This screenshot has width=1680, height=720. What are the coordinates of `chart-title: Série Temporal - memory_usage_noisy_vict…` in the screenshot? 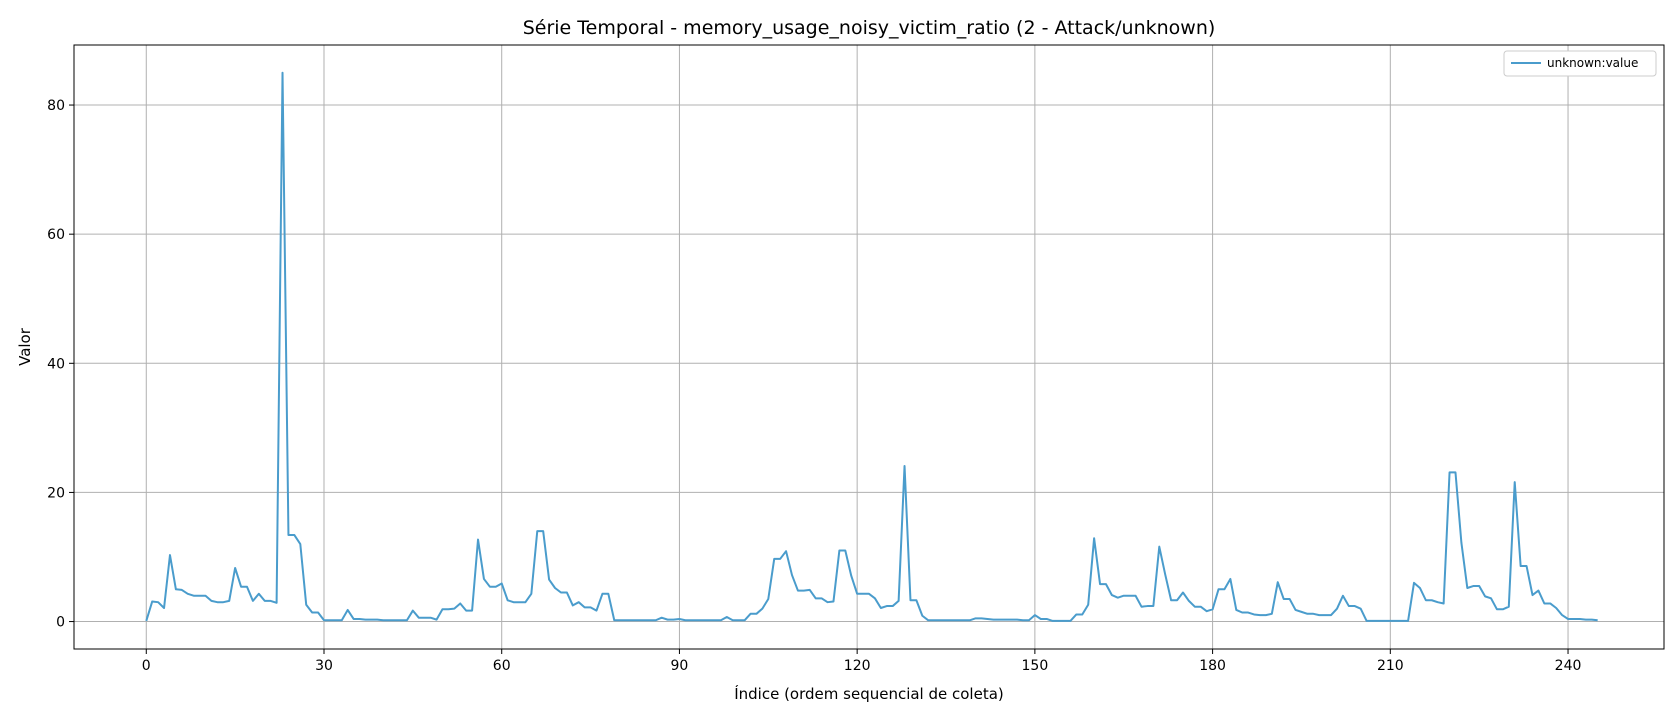 It's located at (869, 28).